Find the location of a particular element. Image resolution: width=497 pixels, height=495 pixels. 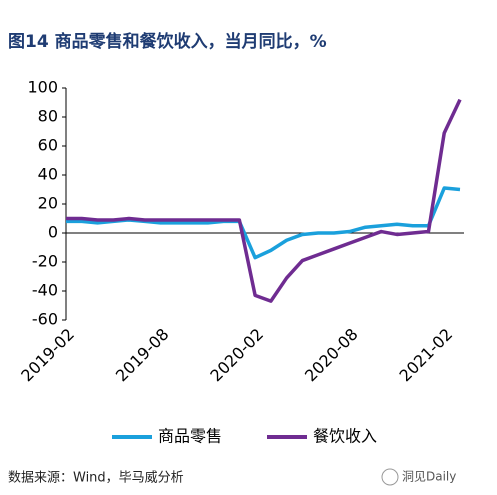

y-tick-label: 100 is located at coordinates (42, 87).